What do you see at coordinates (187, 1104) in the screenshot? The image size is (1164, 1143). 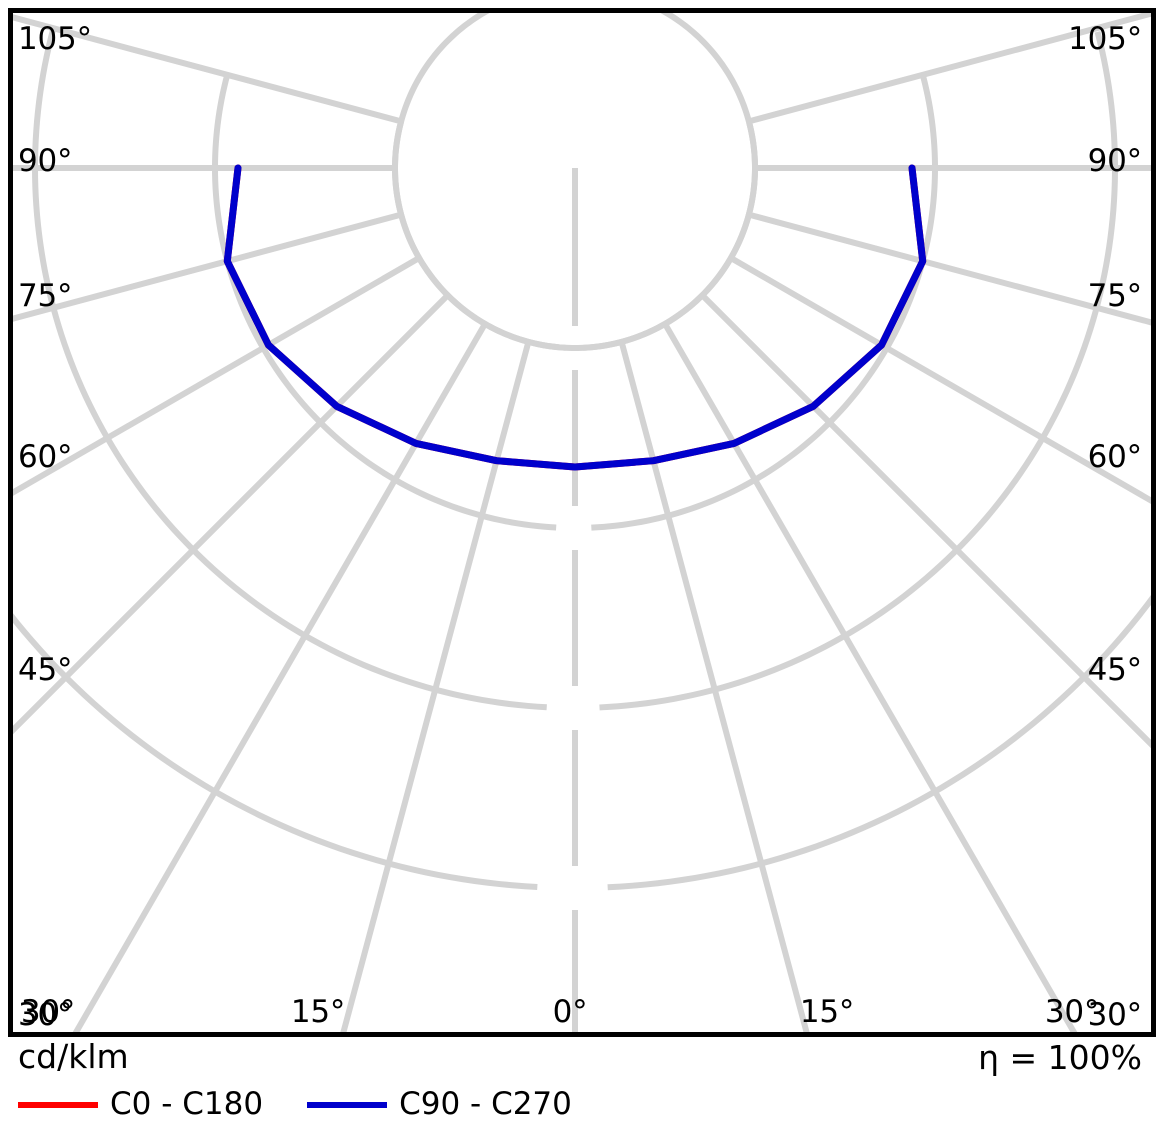 I see `legend-label: C0 - C180` at bounding box center [187, 1104].